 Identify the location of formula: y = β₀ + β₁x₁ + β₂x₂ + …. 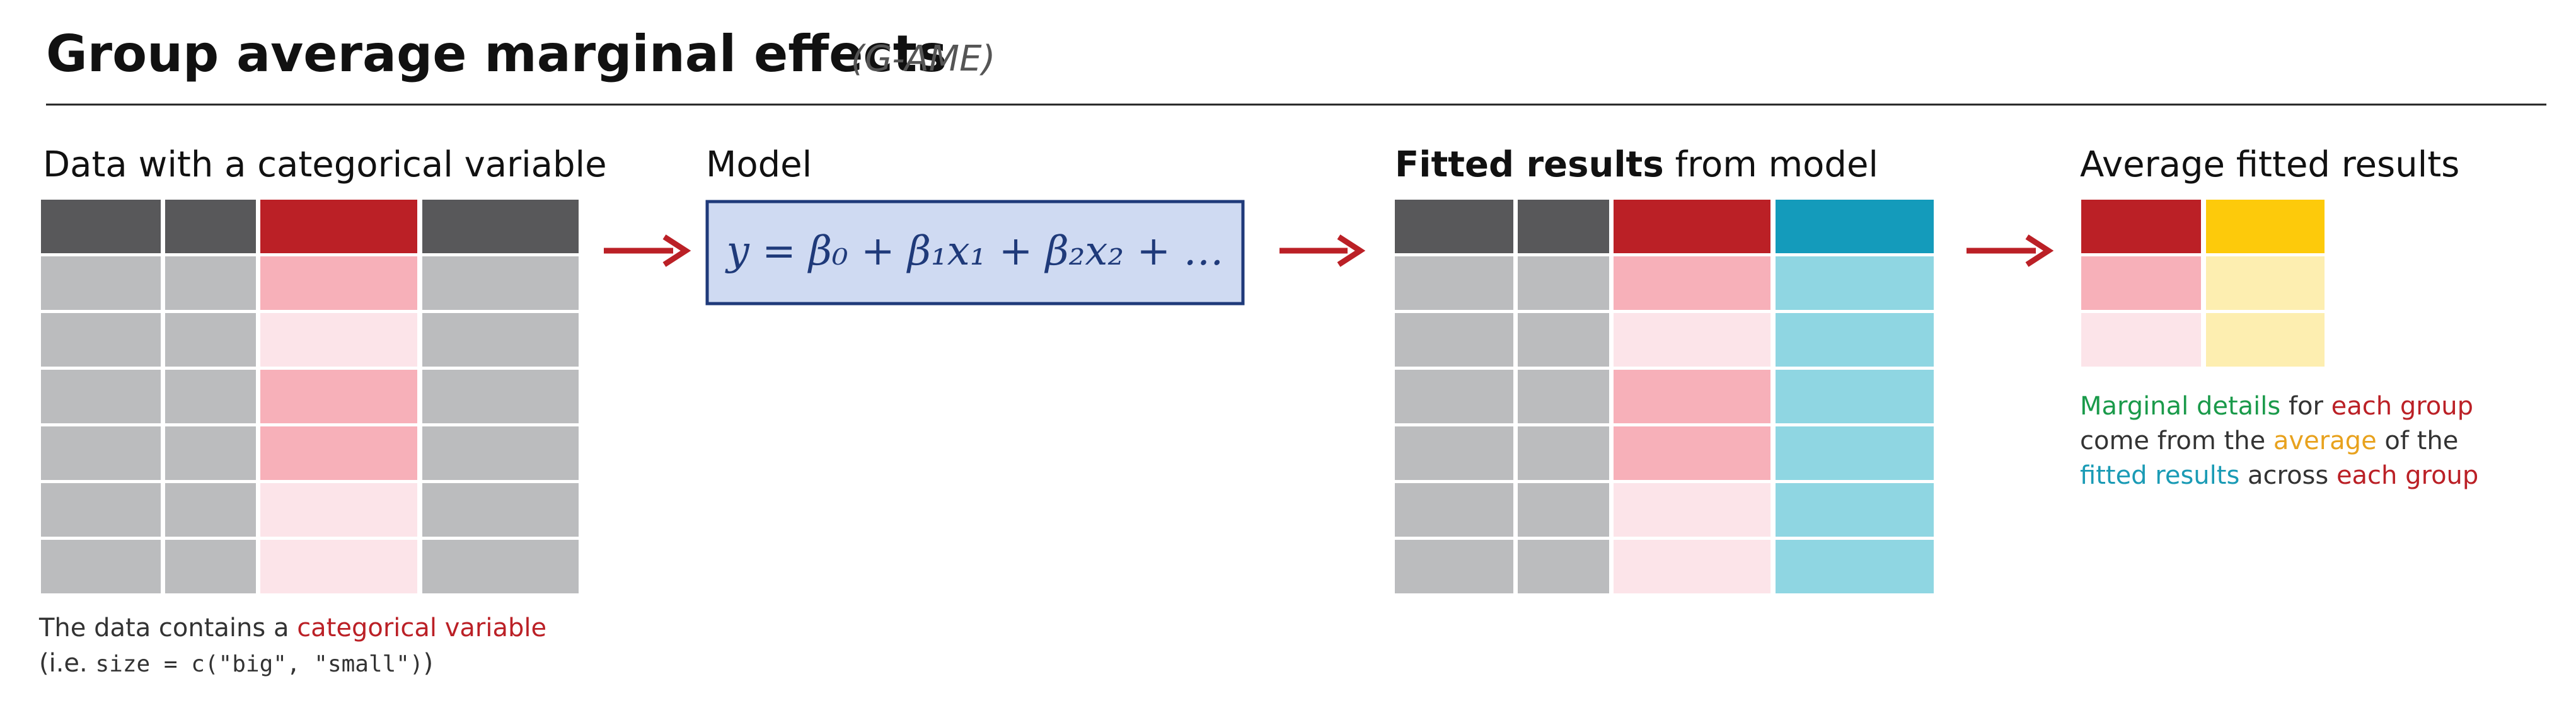
(974, 251).